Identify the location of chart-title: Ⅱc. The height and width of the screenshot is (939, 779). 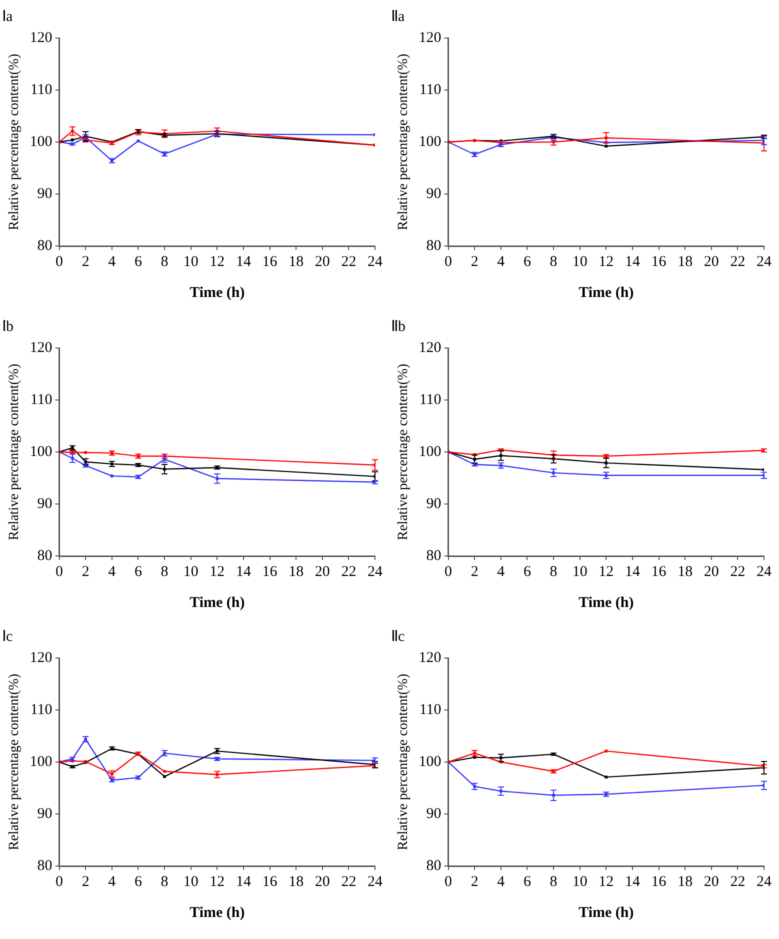
(398, 636).